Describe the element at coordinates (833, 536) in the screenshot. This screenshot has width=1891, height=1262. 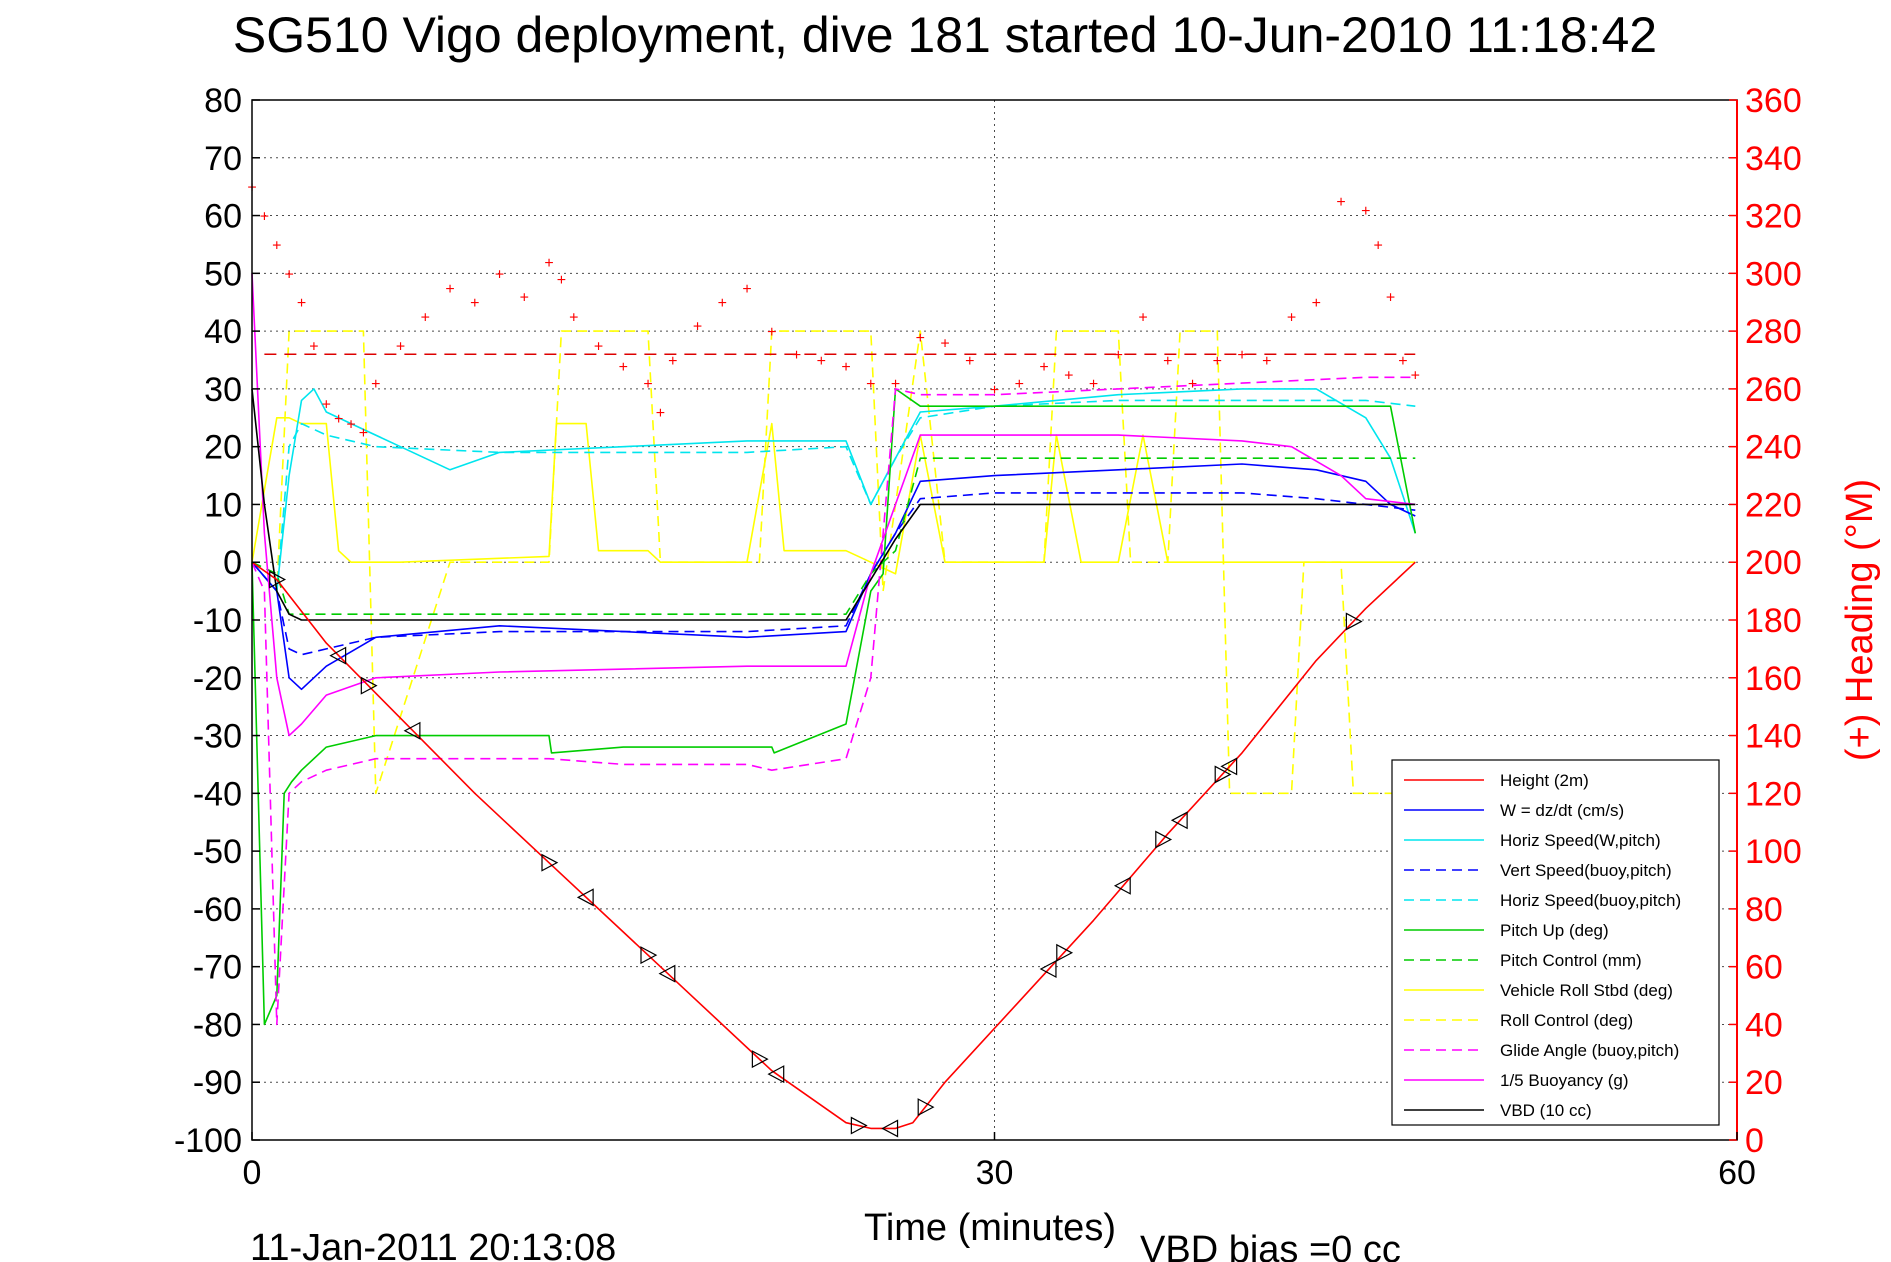
I see `series-line-pitch-control-mm` at that location.